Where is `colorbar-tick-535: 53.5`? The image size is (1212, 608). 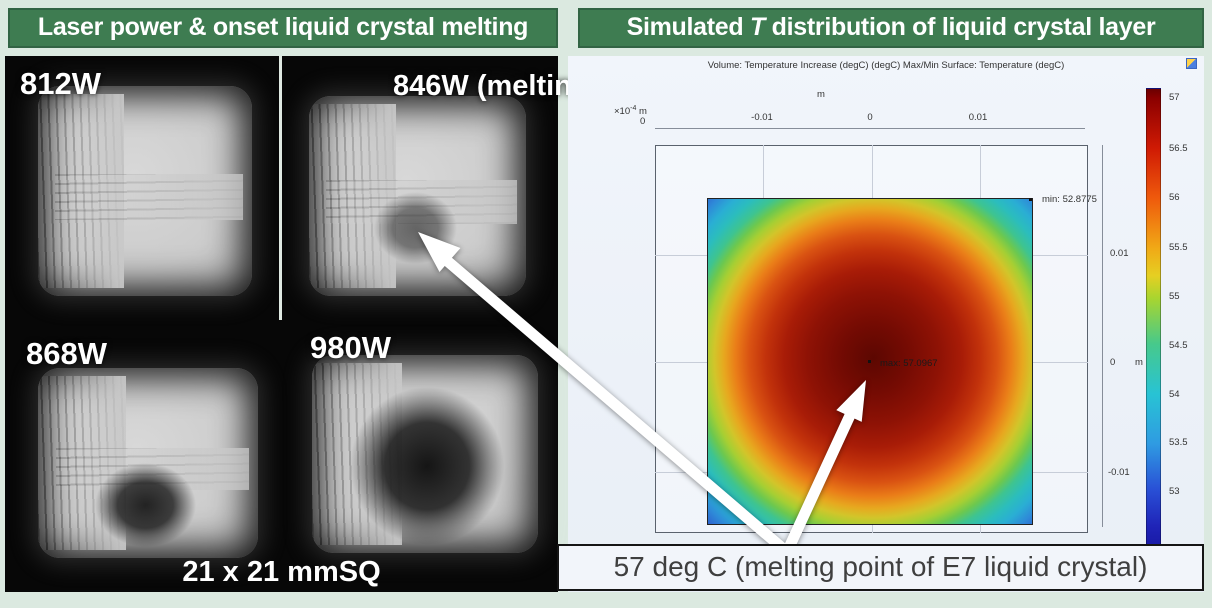 colorbar-tick-535: 53.5 is located at coordinates (1178, 442).